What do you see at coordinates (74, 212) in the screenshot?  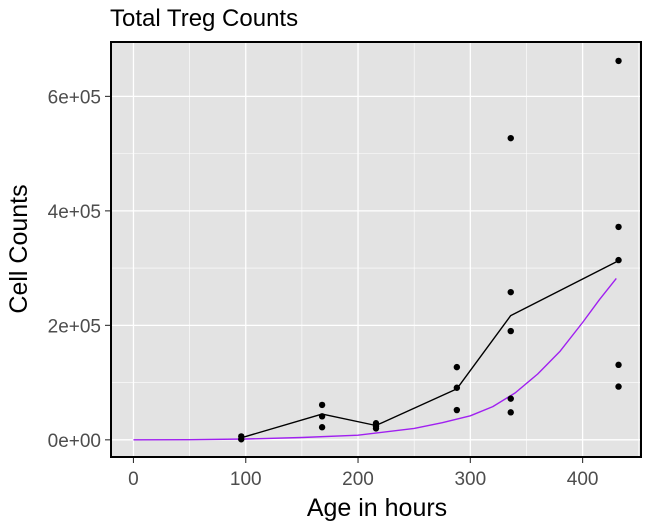 I see `y-tick-label: 4e+05` at bounding box center [74, 212].